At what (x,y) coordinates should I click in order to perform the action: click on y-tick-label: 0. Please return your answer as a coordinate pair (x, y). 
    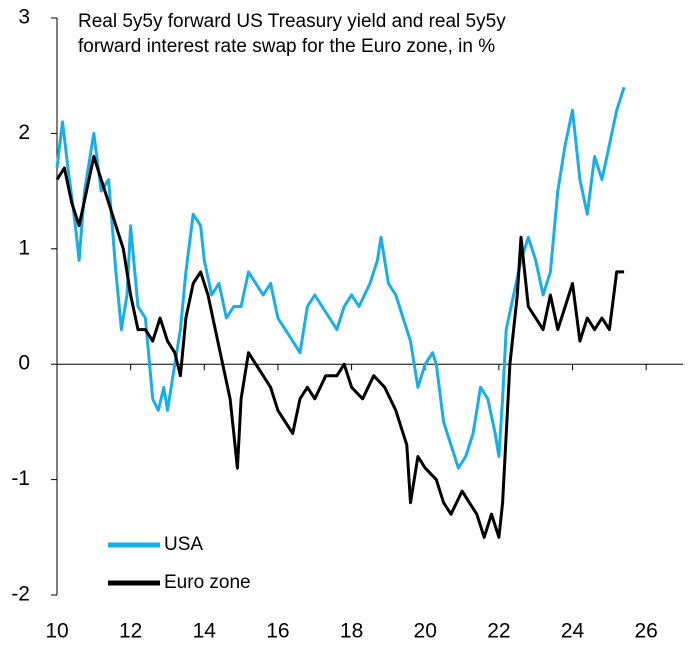
    Looking at the image, I should click on (24, 363).